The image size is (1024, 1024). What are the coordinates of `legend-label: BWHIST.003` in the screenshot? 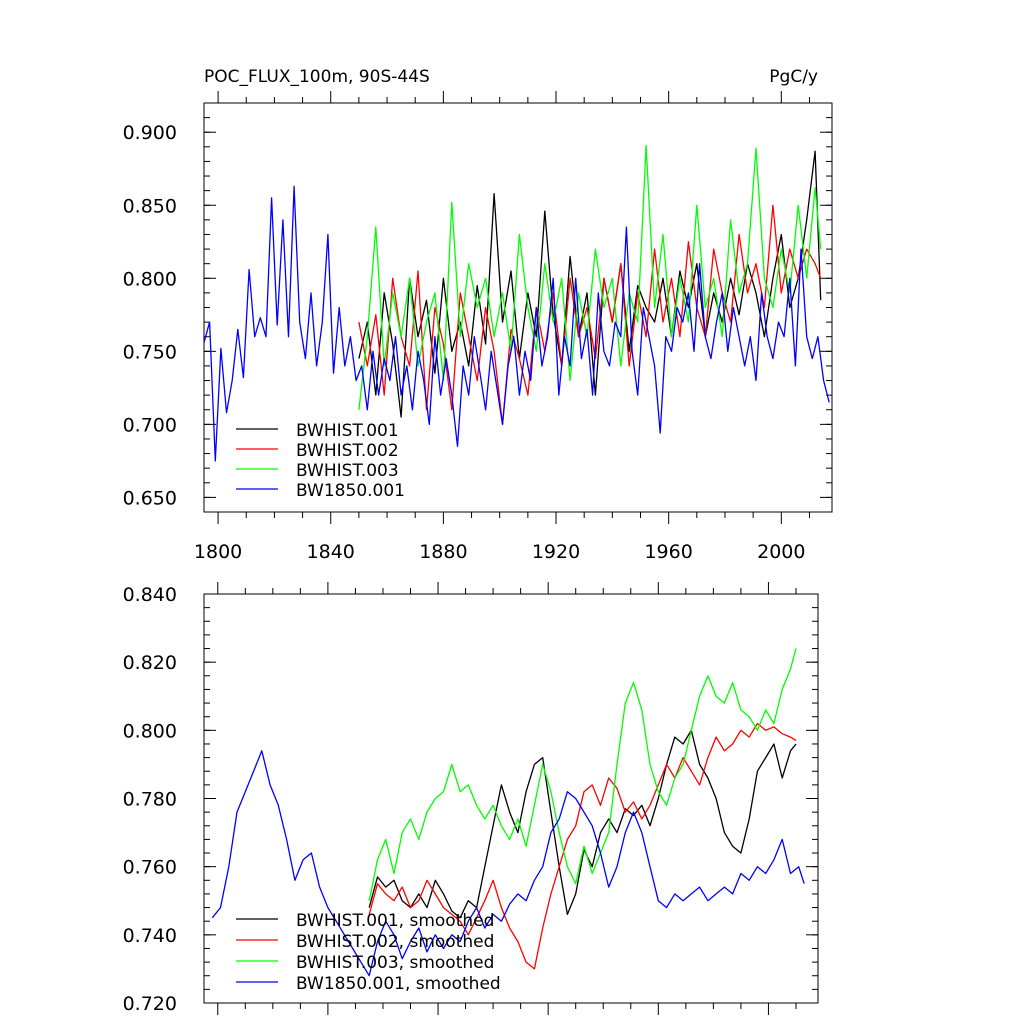 It's located at (347, 471).